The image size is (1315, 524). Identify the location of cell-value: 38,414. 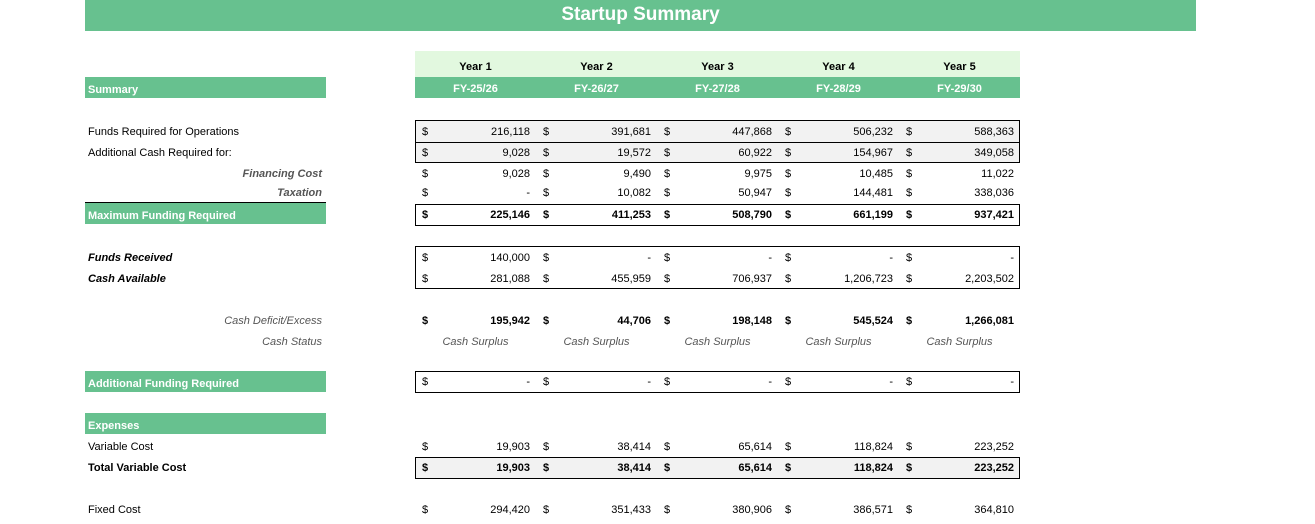
(634, 447).